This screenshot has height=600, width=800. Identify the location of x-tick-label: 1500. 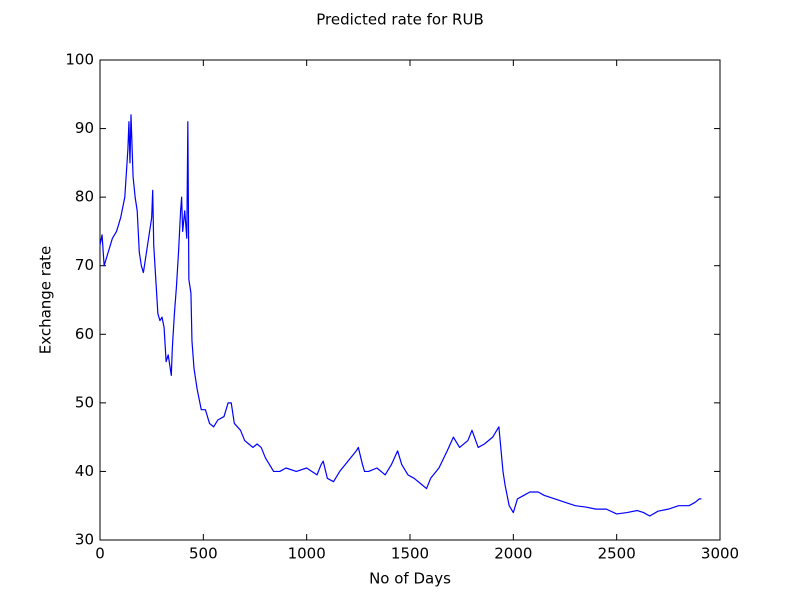
(410, 554).